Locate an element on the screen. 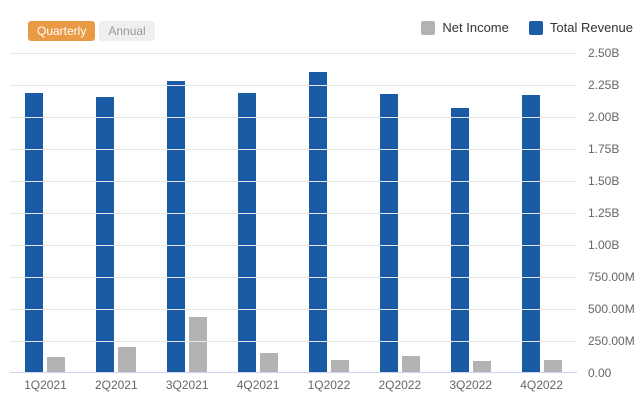 The image size is (643, 401). y-axis-label: 750.00M is located at coordinates (611, 277).